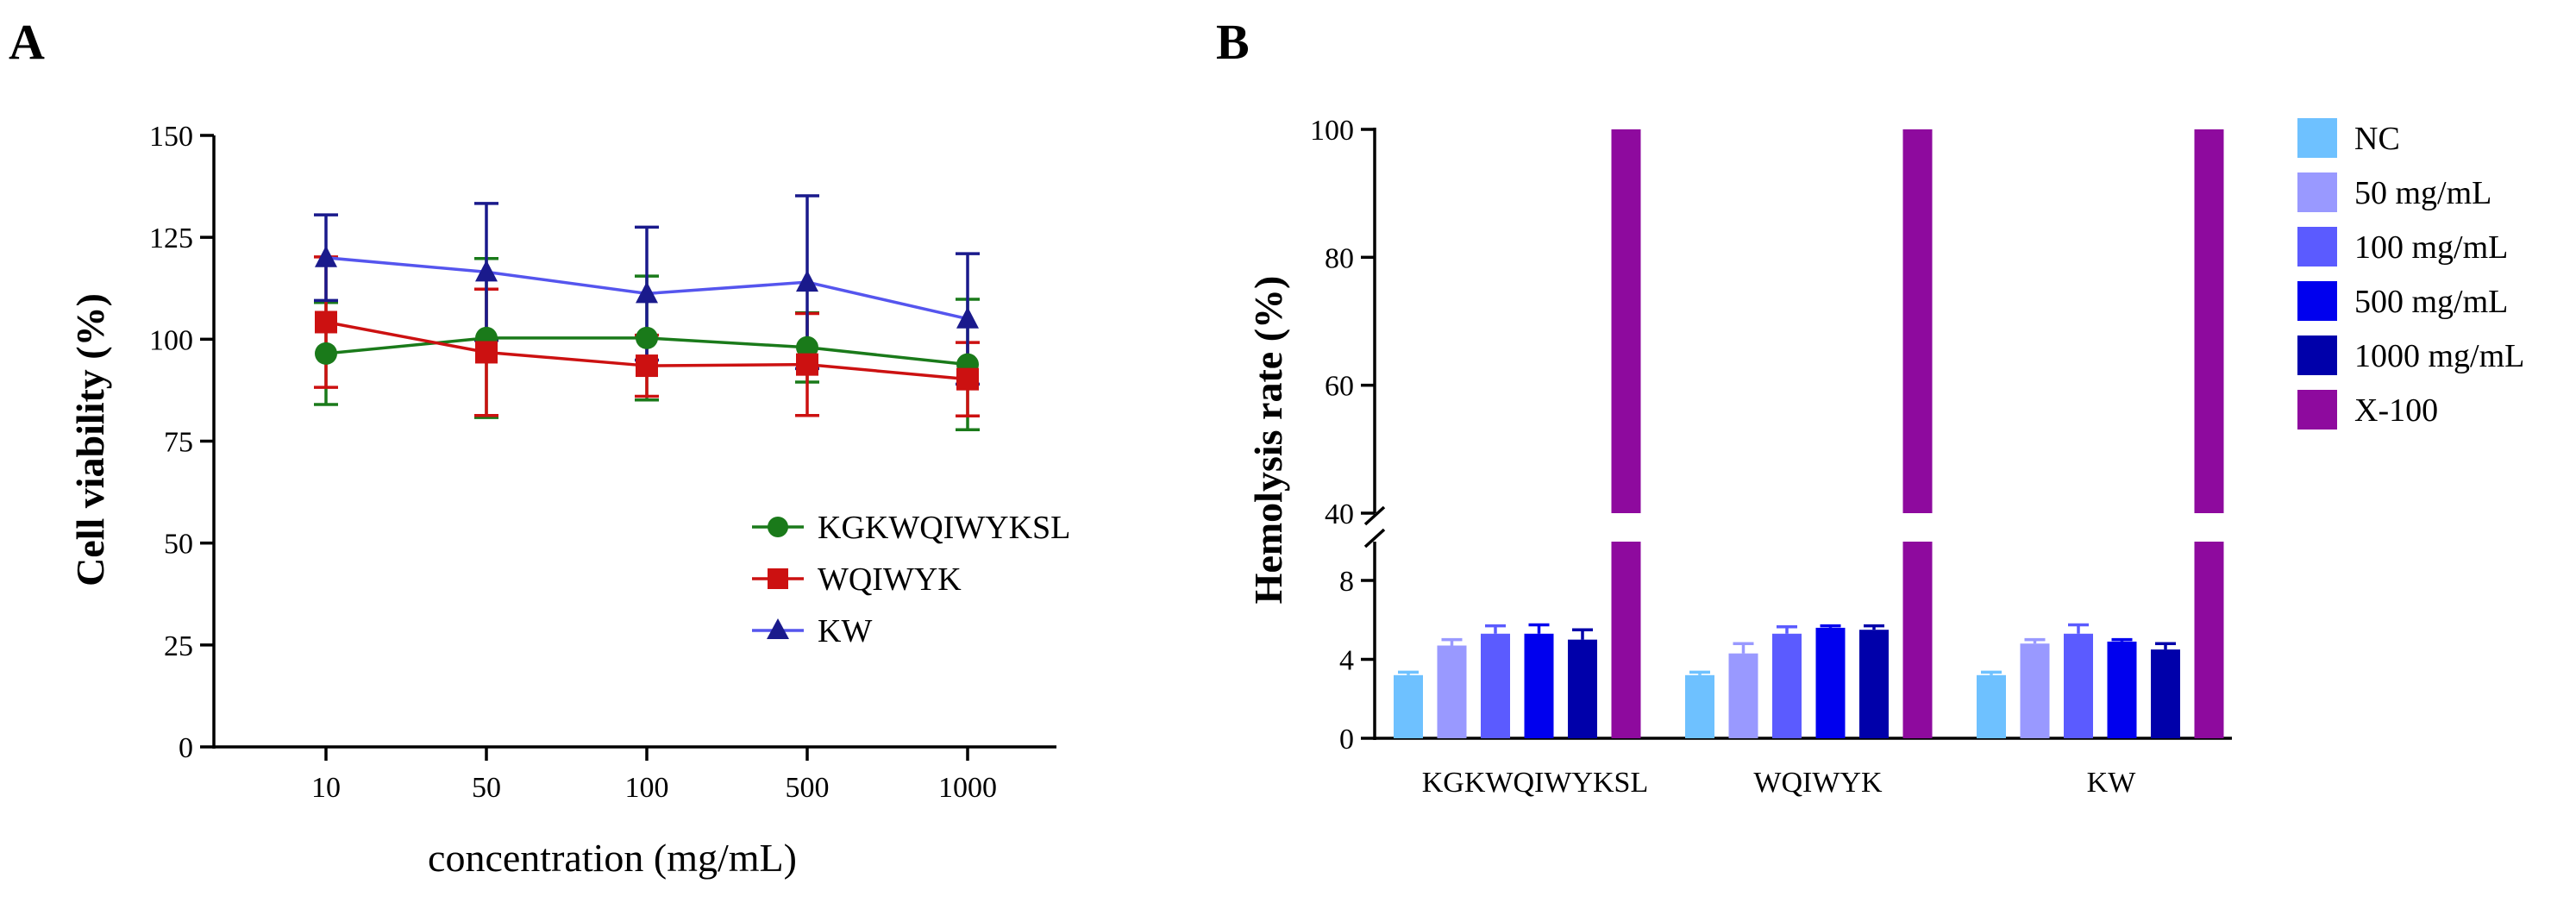 Image resolution: width=2576 pixels, height=903 pixels. I want to click on panel-b-x-category-label: WQIWYK, so click(1818, 783).